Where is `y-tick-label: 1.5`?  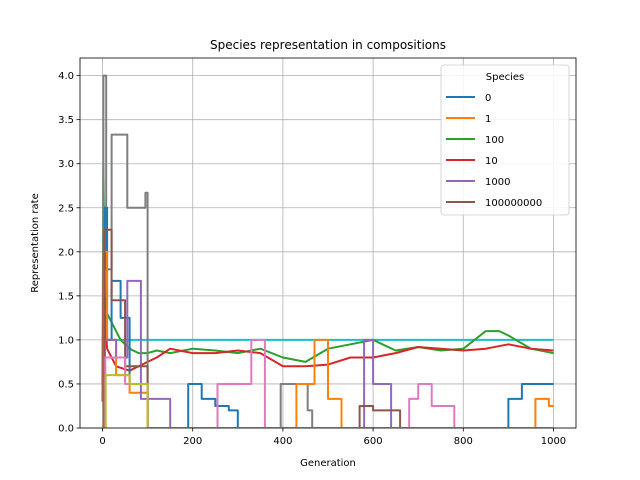 y-tick-label: 1.5 is located at coordinates (66, 296).